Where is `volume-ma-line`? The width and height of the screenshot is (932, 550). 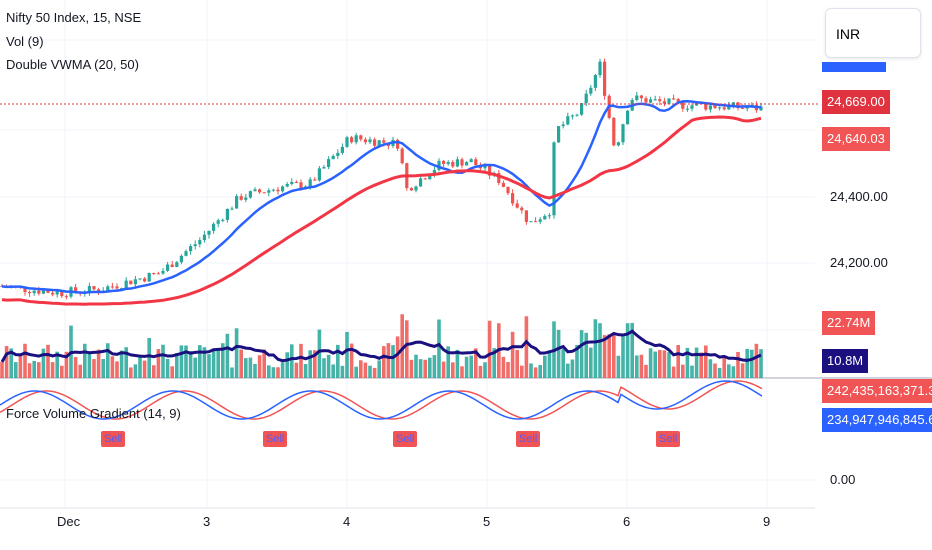 volume-ma-line is located at coordinates (381, 346).